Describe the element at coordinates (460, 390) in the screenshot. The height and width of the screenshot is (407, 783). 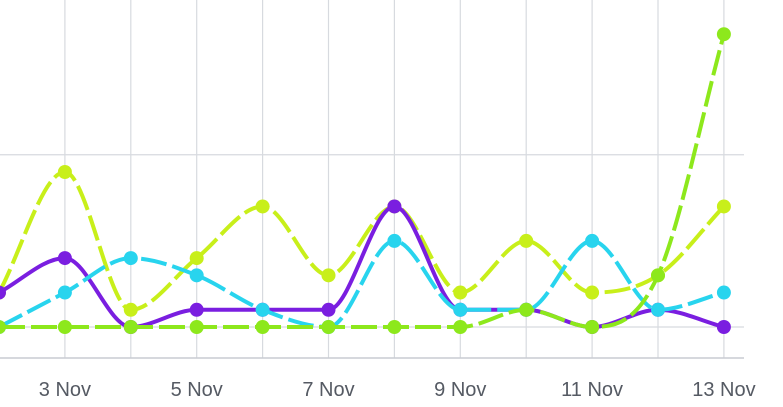
I see `x-tick-label: 9 Nov` at that location.